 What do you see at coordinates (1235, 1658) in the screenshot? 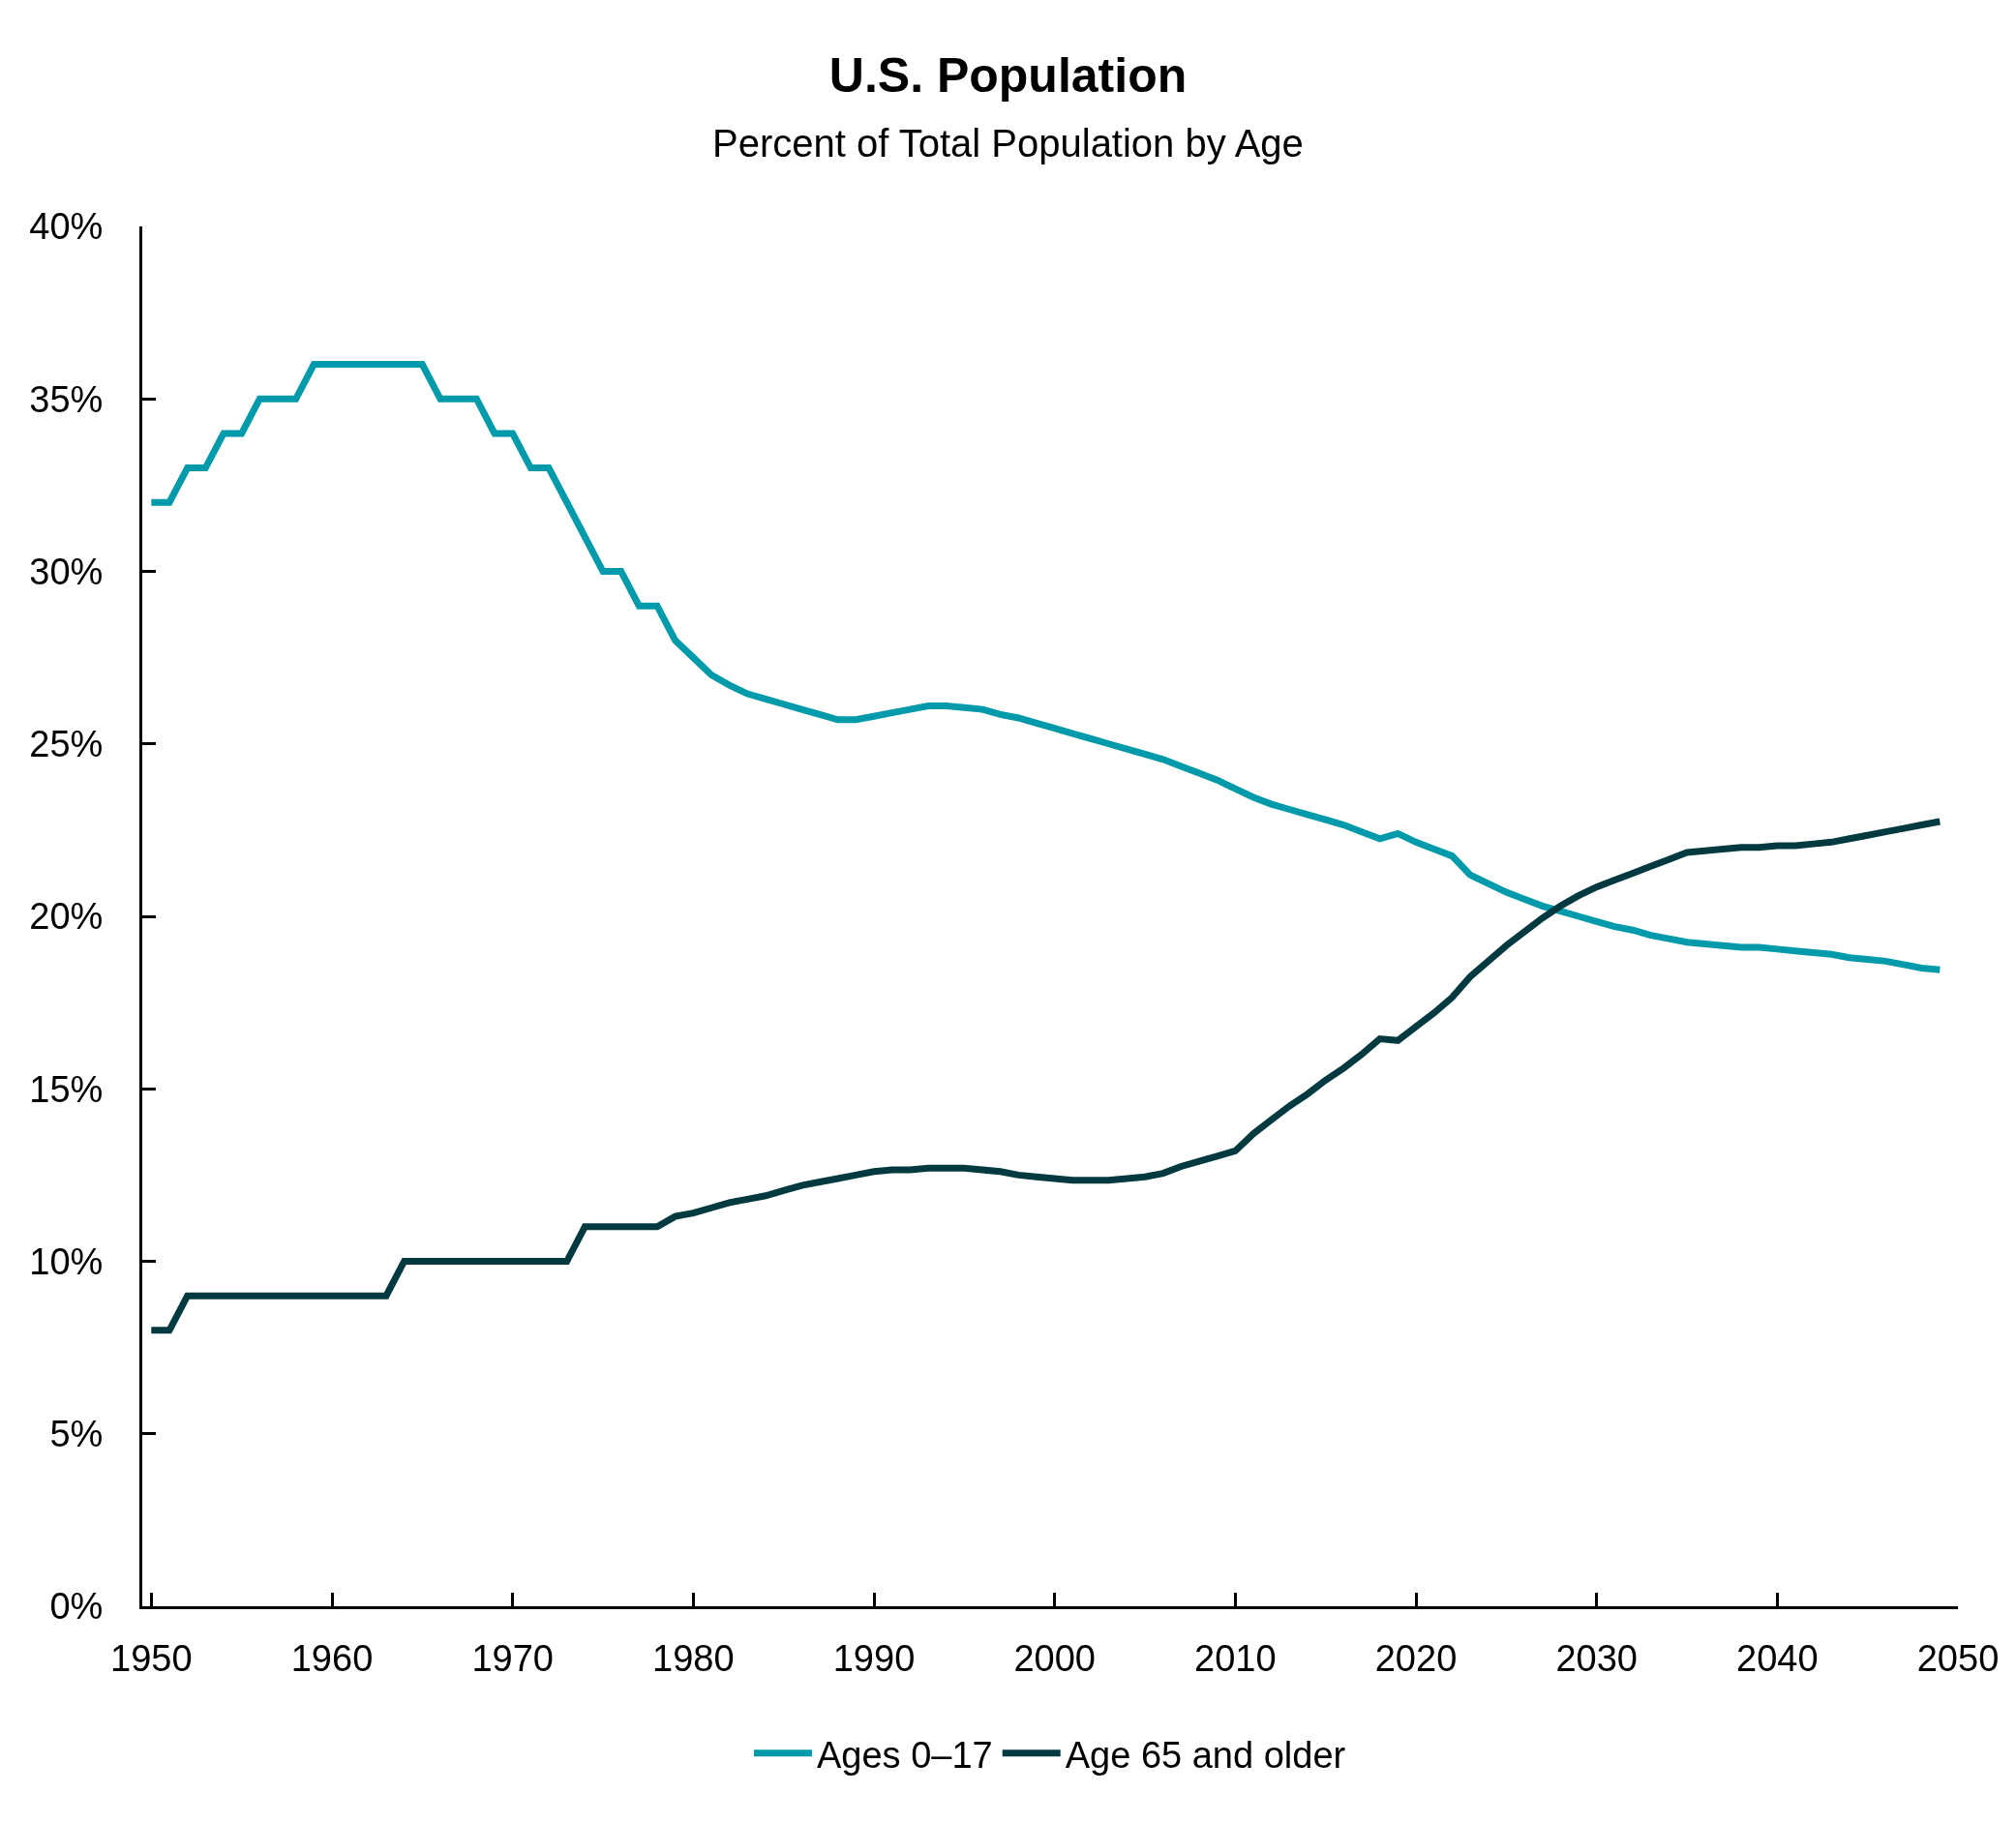
I see `x-tick-label: 2010` at bounding box center [1235, 1658].